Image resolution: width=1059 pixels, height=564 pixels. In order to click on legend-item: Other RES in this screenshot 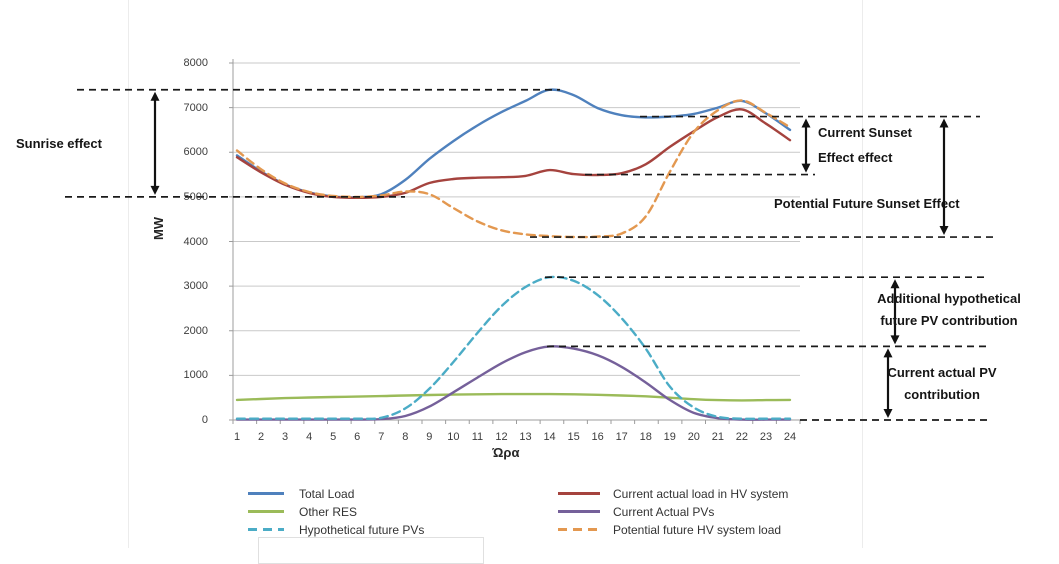, I will do `click(336, 511)`.